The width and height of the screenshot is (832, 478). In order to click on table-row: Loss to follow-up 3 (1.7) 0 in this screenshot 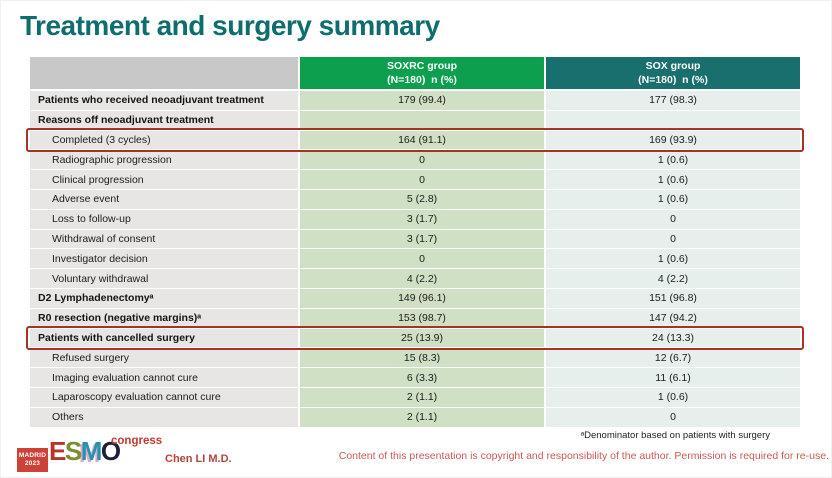, I will do `click(415, 219)`.